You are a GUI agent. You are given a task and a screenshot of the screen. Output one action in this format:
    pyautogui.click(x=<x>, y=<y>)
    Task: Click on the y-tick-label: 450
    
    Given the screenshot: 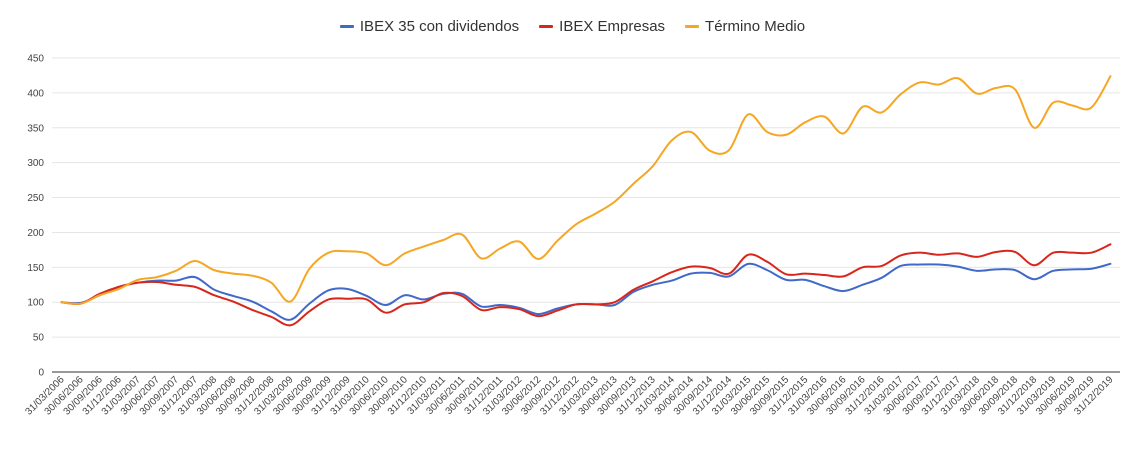 What is the action you would take?
    pyautogui.click(x=35, y=59)
    